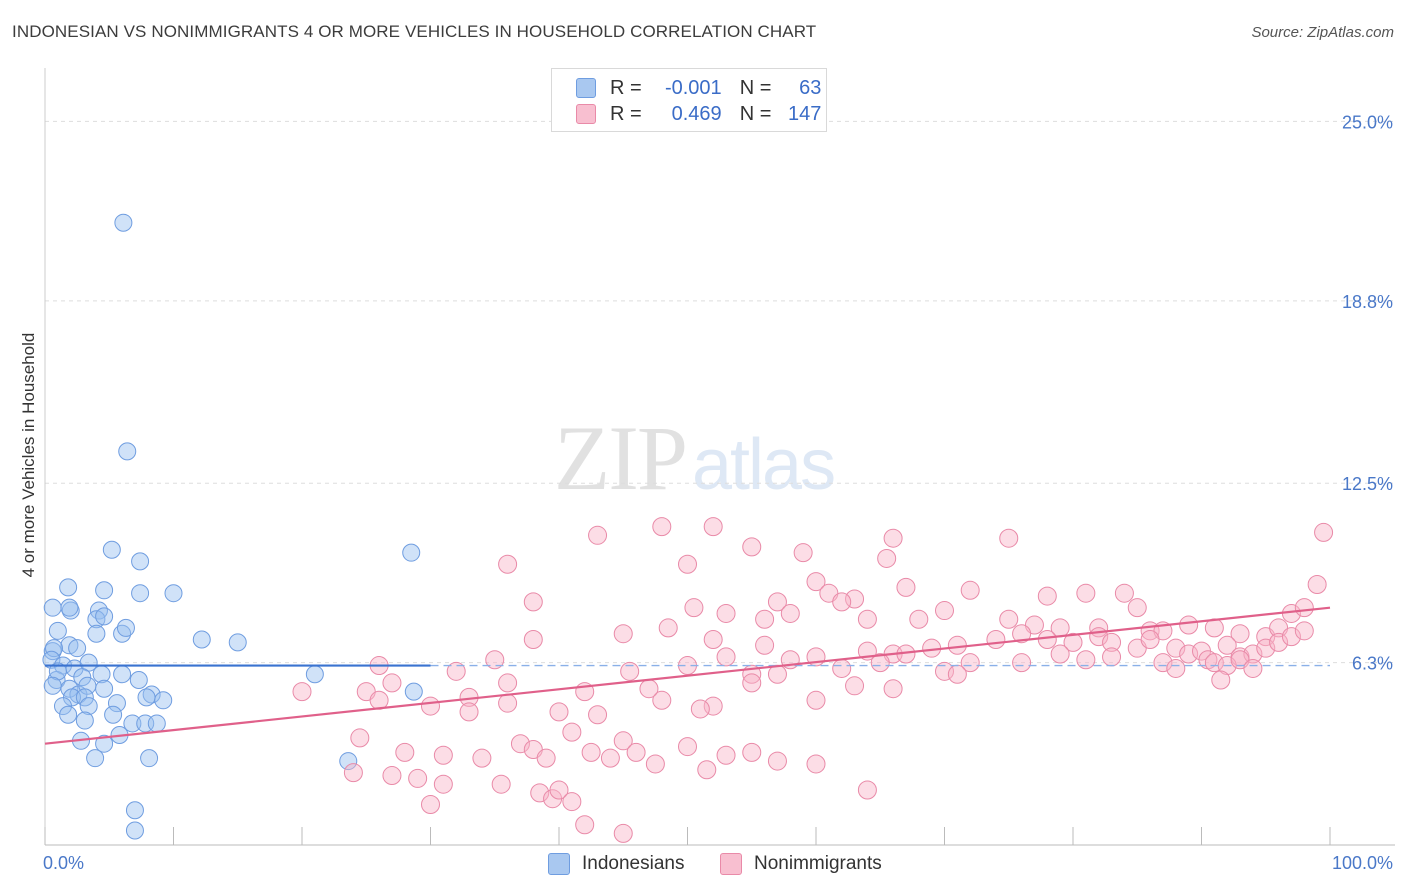 This screenshot has height=892, width=1406. What do you see at coordinates (1372, 664) in the screenshot?
I see `y-tick-label: 6.3%` at bounding box center [1372, 664].